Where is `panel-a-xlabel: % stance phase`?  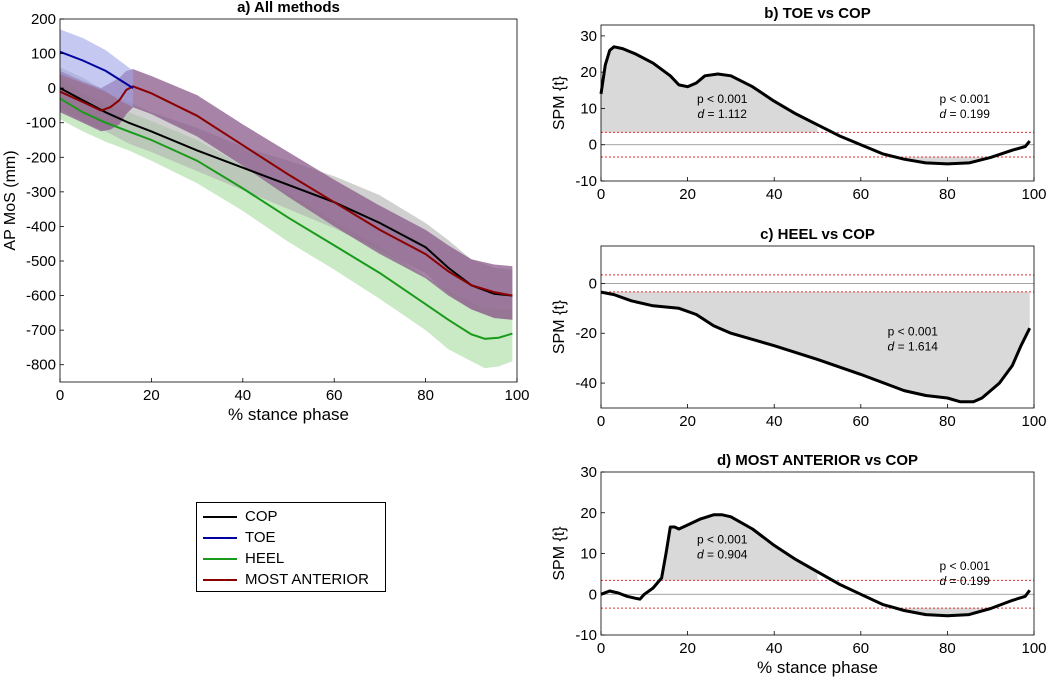 panel-a-xlabel: % stance phase is located at coordinates (288, 414).